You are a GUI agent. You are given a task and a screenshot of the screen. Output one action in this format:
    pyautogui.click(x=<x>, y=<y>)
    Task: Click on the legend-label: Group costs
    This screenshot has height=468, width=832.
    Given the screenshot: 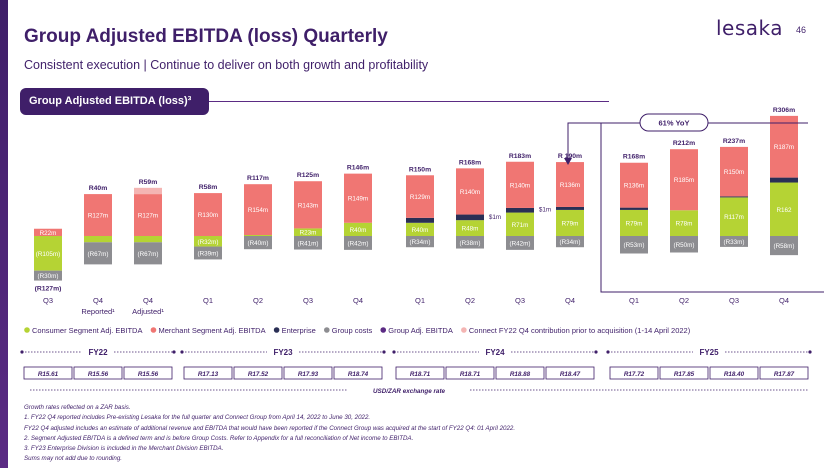 What is the action you would take?
    pyautogui.click(x=352, y=330)
    